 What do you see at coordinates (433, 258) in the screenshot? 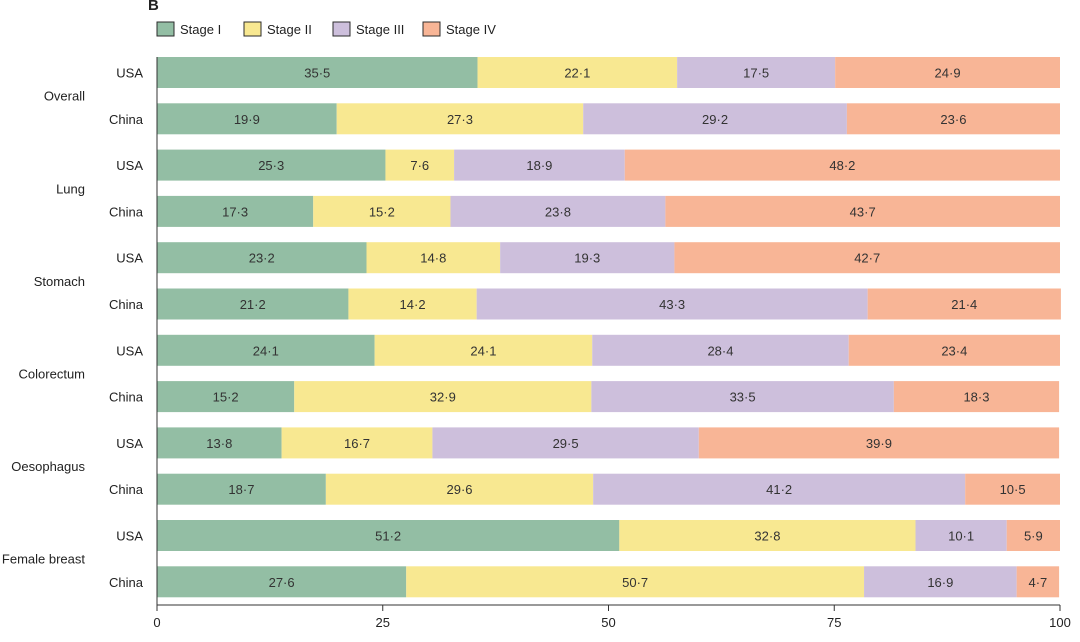
I see `bar-segment-stomach-usa-stage-ii` at bounding box center [433, 258].